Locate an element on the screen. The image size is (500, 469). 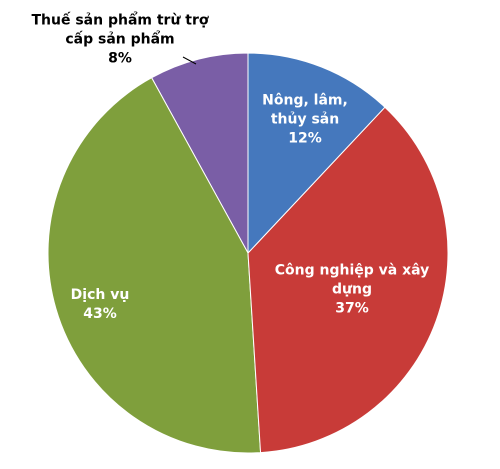
slice-label: Nông, lâm, thủy sản 12% is located at coordinates (305, 120).